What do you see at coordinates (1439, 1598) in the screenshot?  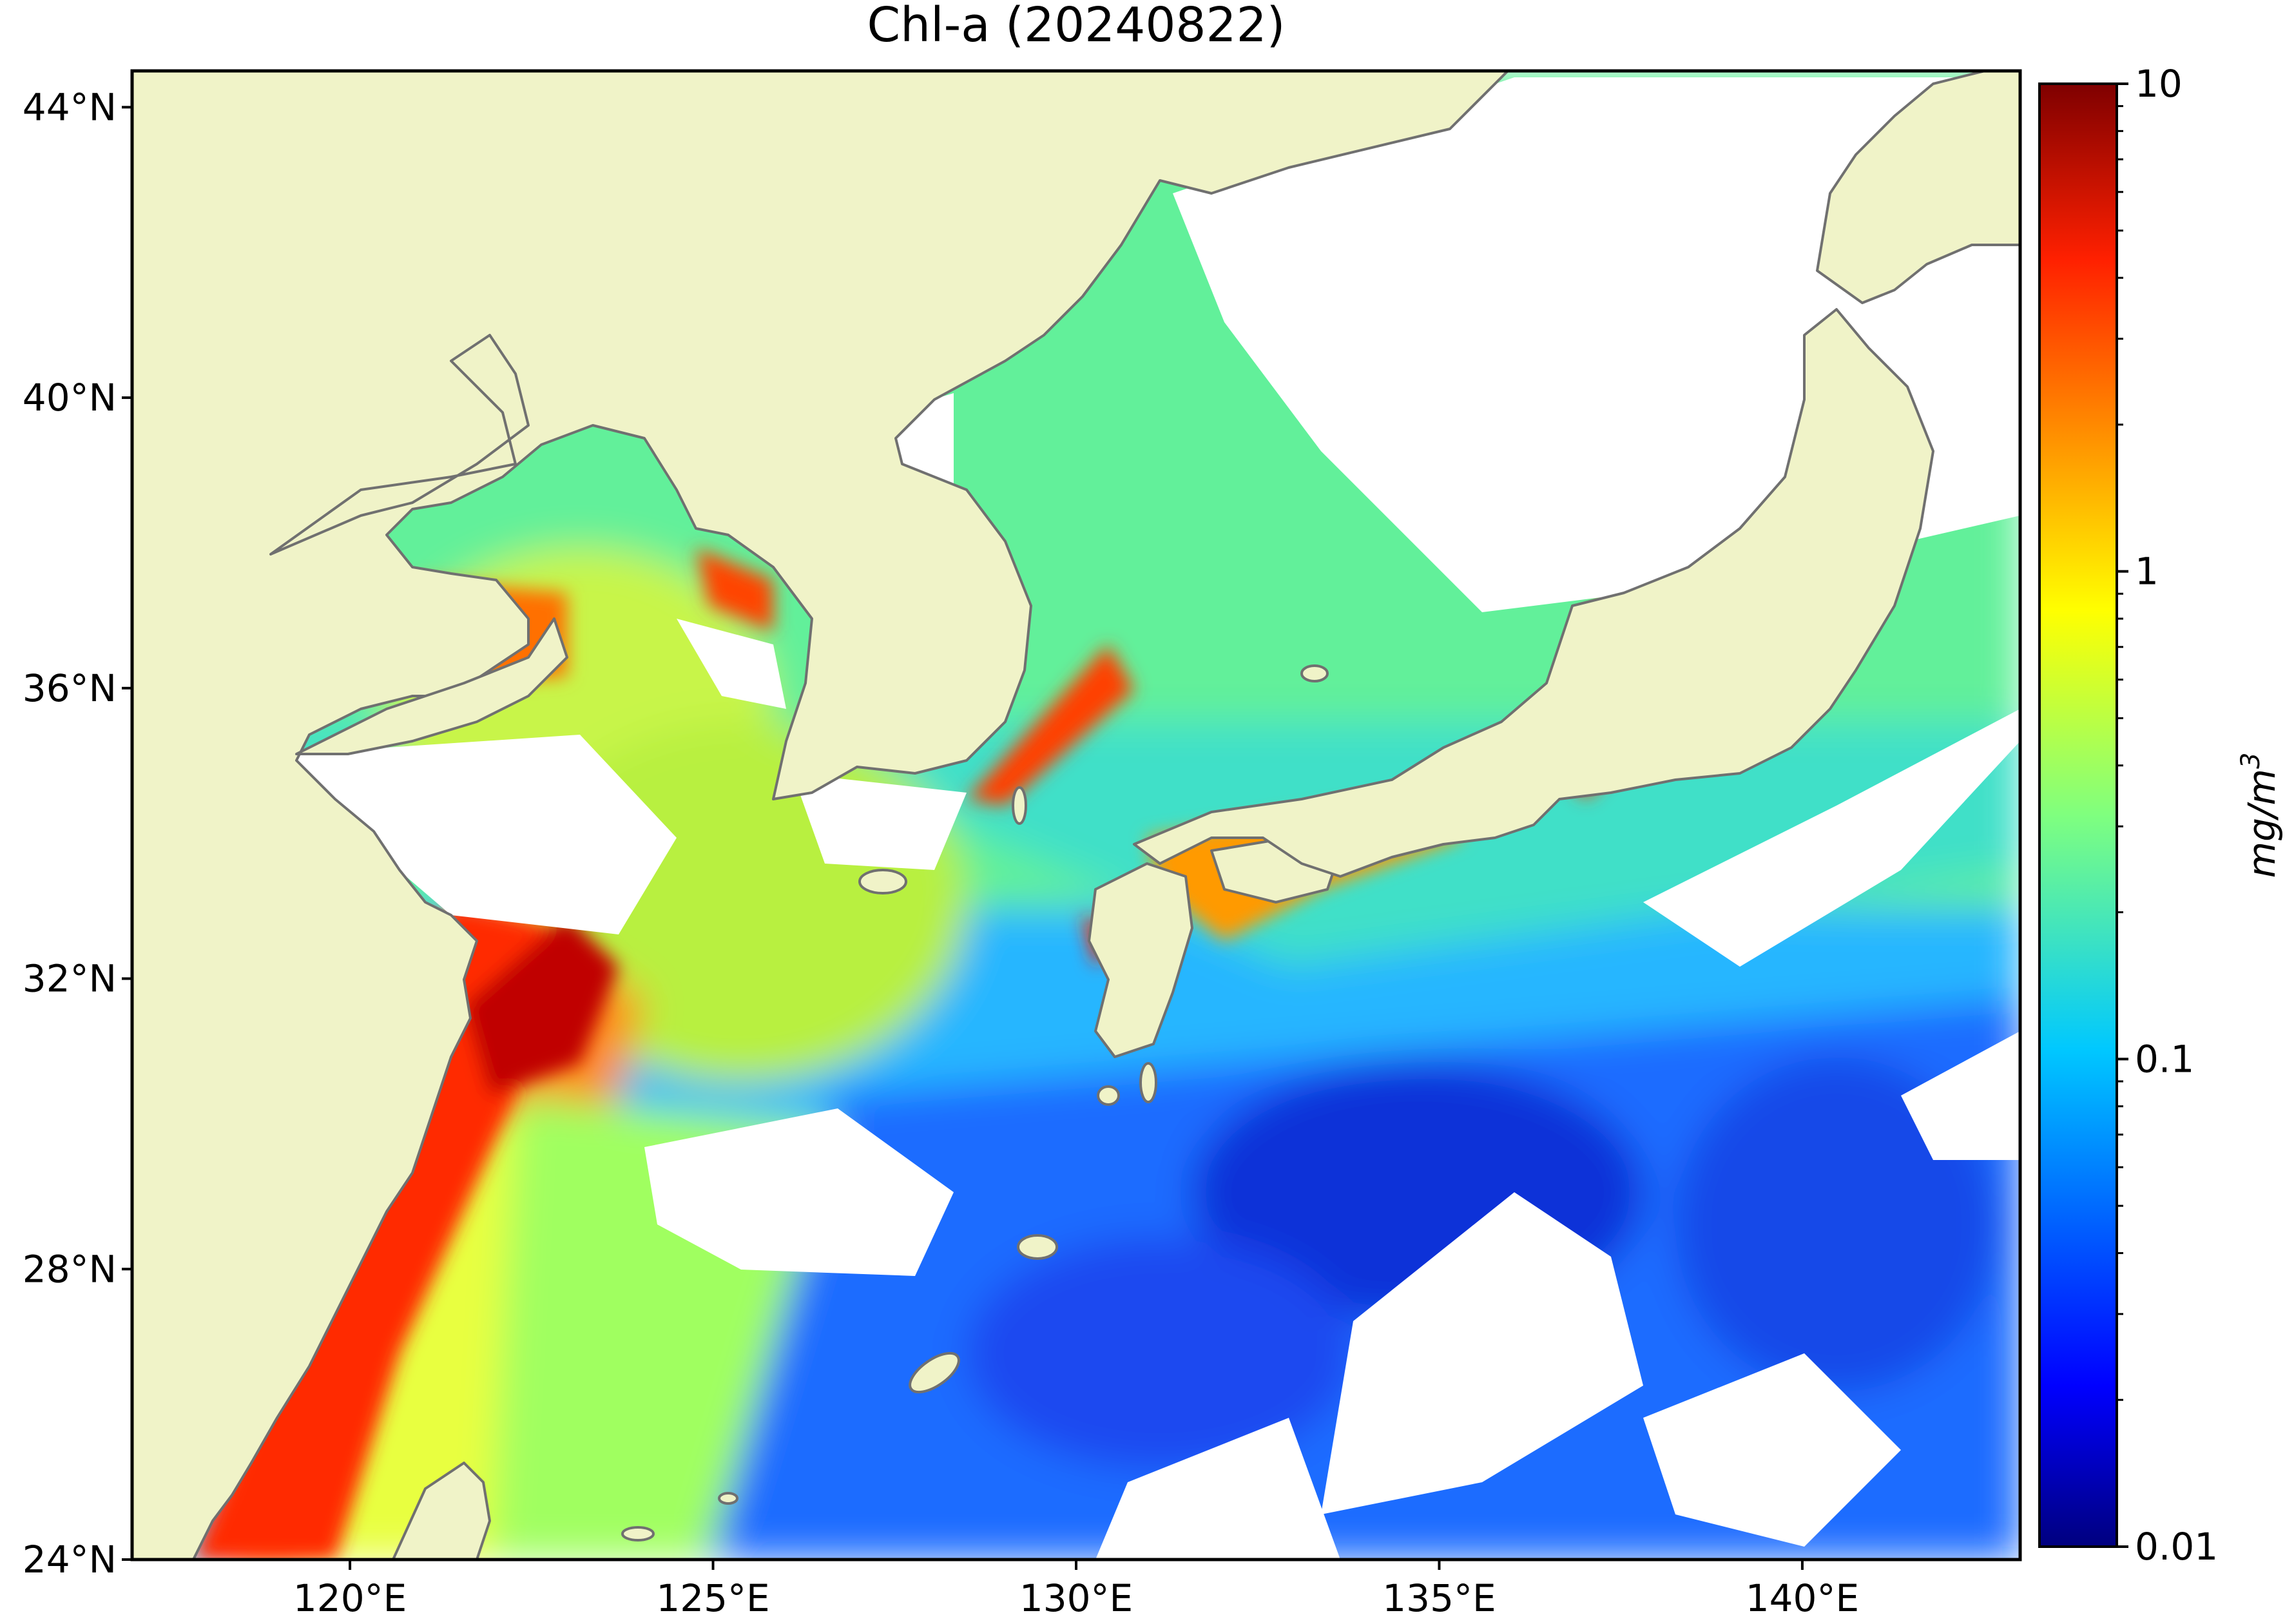 I see `lon-tick-label: 135°E` at bounding box center [1439, 1598].